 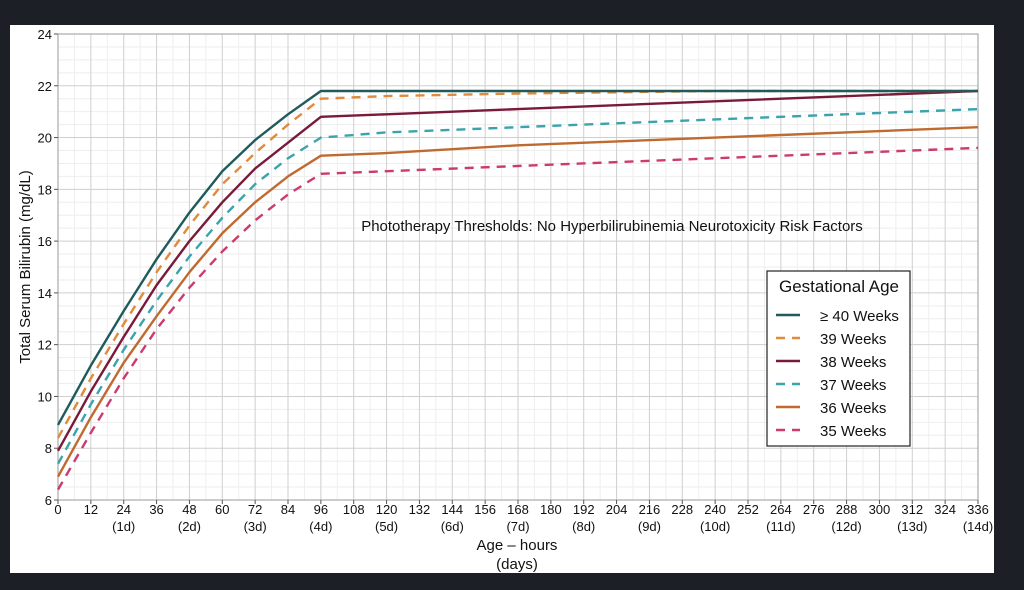 What do you see at coordinates (880, 509) in the screenshot?
I see `x-tick-label: 300` at bounding box center [880, 509].